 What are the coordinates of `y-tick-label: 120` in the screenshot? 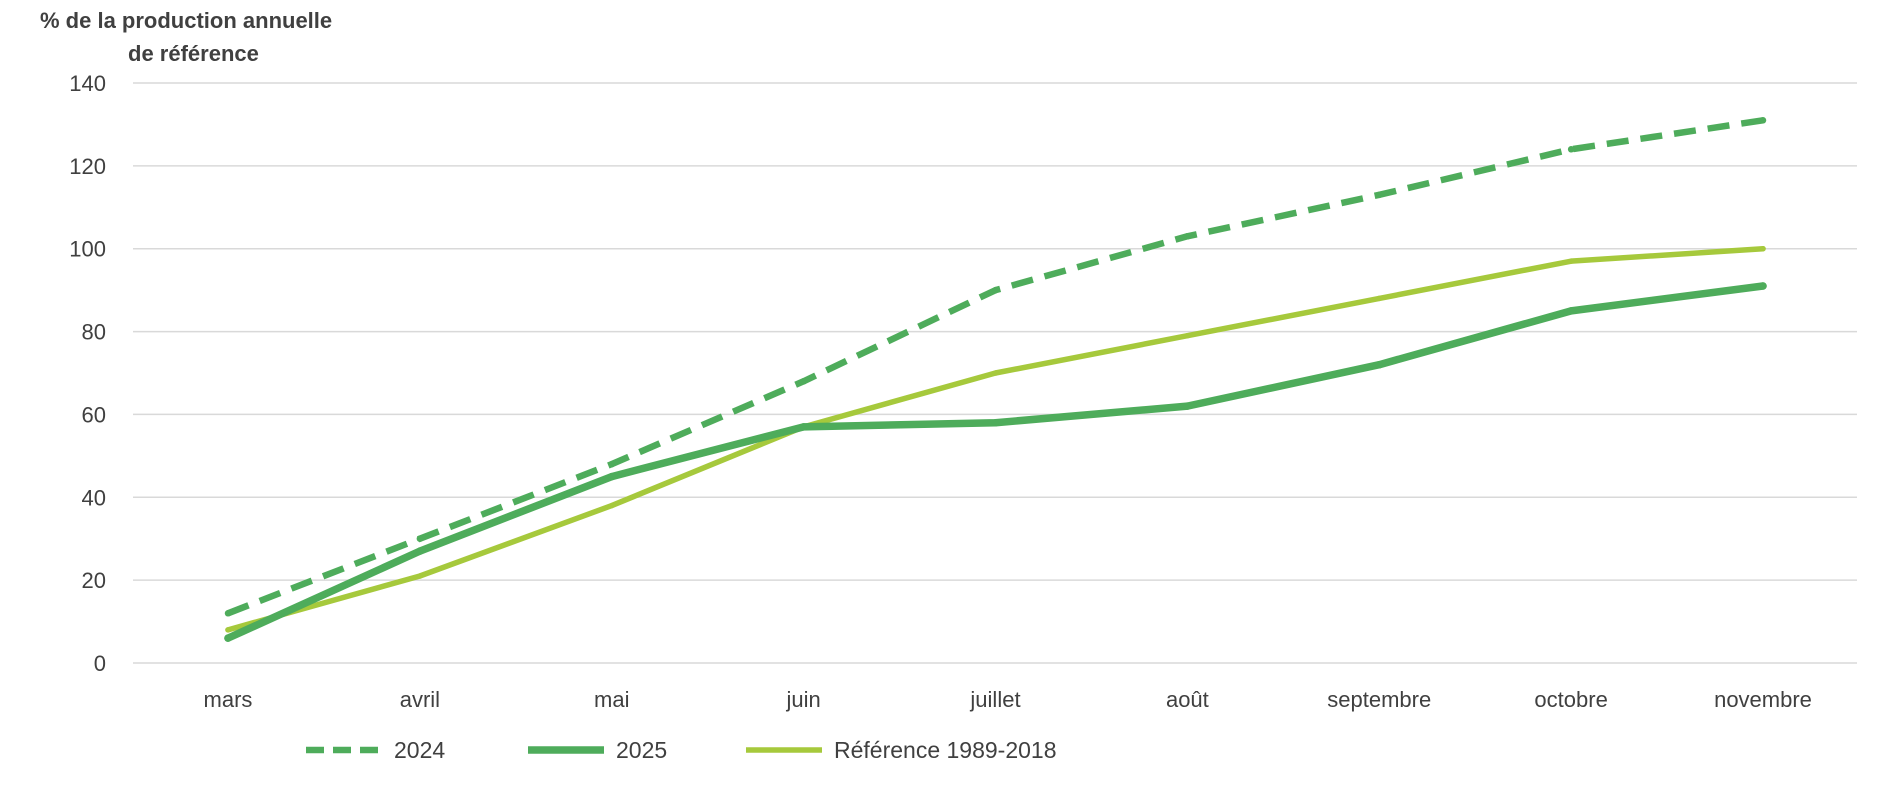 It's located at (87, 166).